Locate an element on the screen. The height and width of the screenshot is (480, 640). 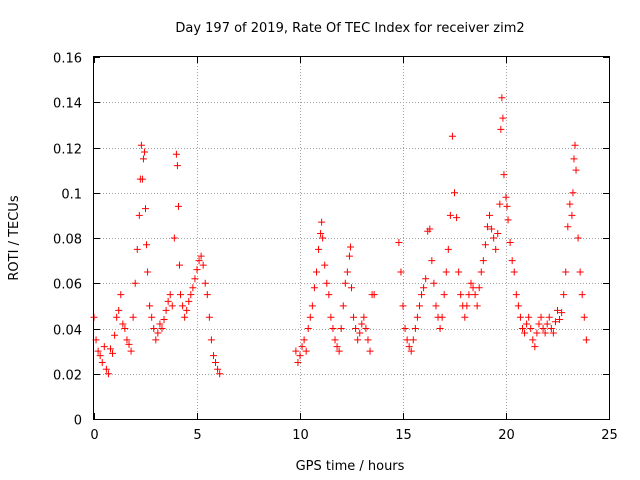
y-axis-label: ROTI / TECUs is located at coordinates (14, 237).